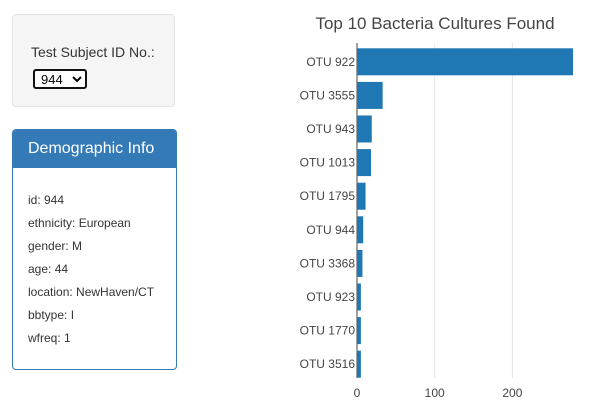 This screenshot has height=410, width=615. Describe the element at coordinates (328, 95) in the screenshot. I see `y-tick-label: OTU 3555` at that location.